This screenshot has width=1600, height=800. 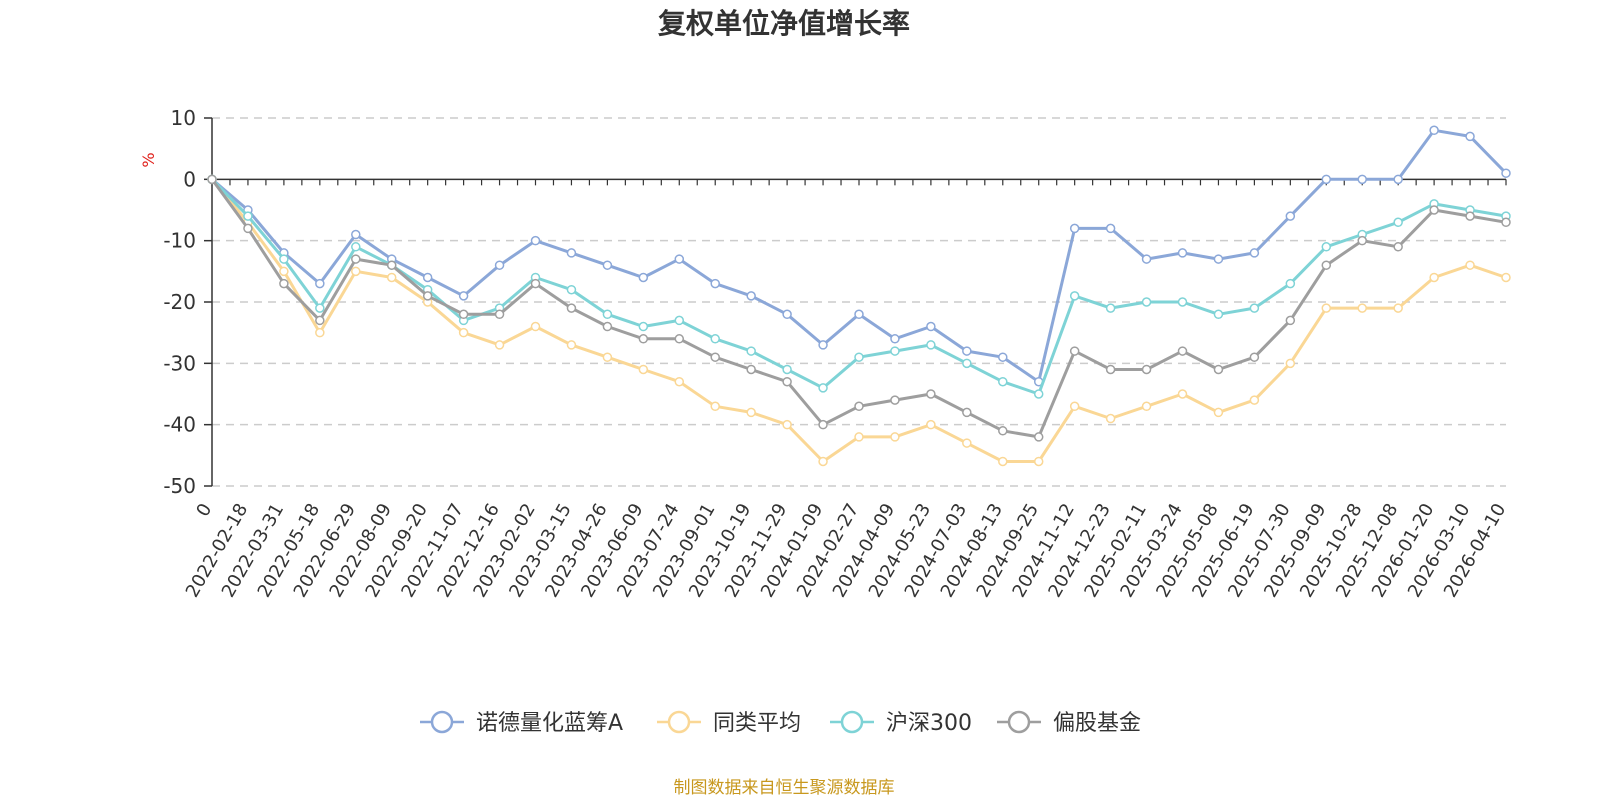 What do you see at coordinates (929, 723) in the screenshot?
I see `legend-label: 沪深300` at bounding box center [929, 723].